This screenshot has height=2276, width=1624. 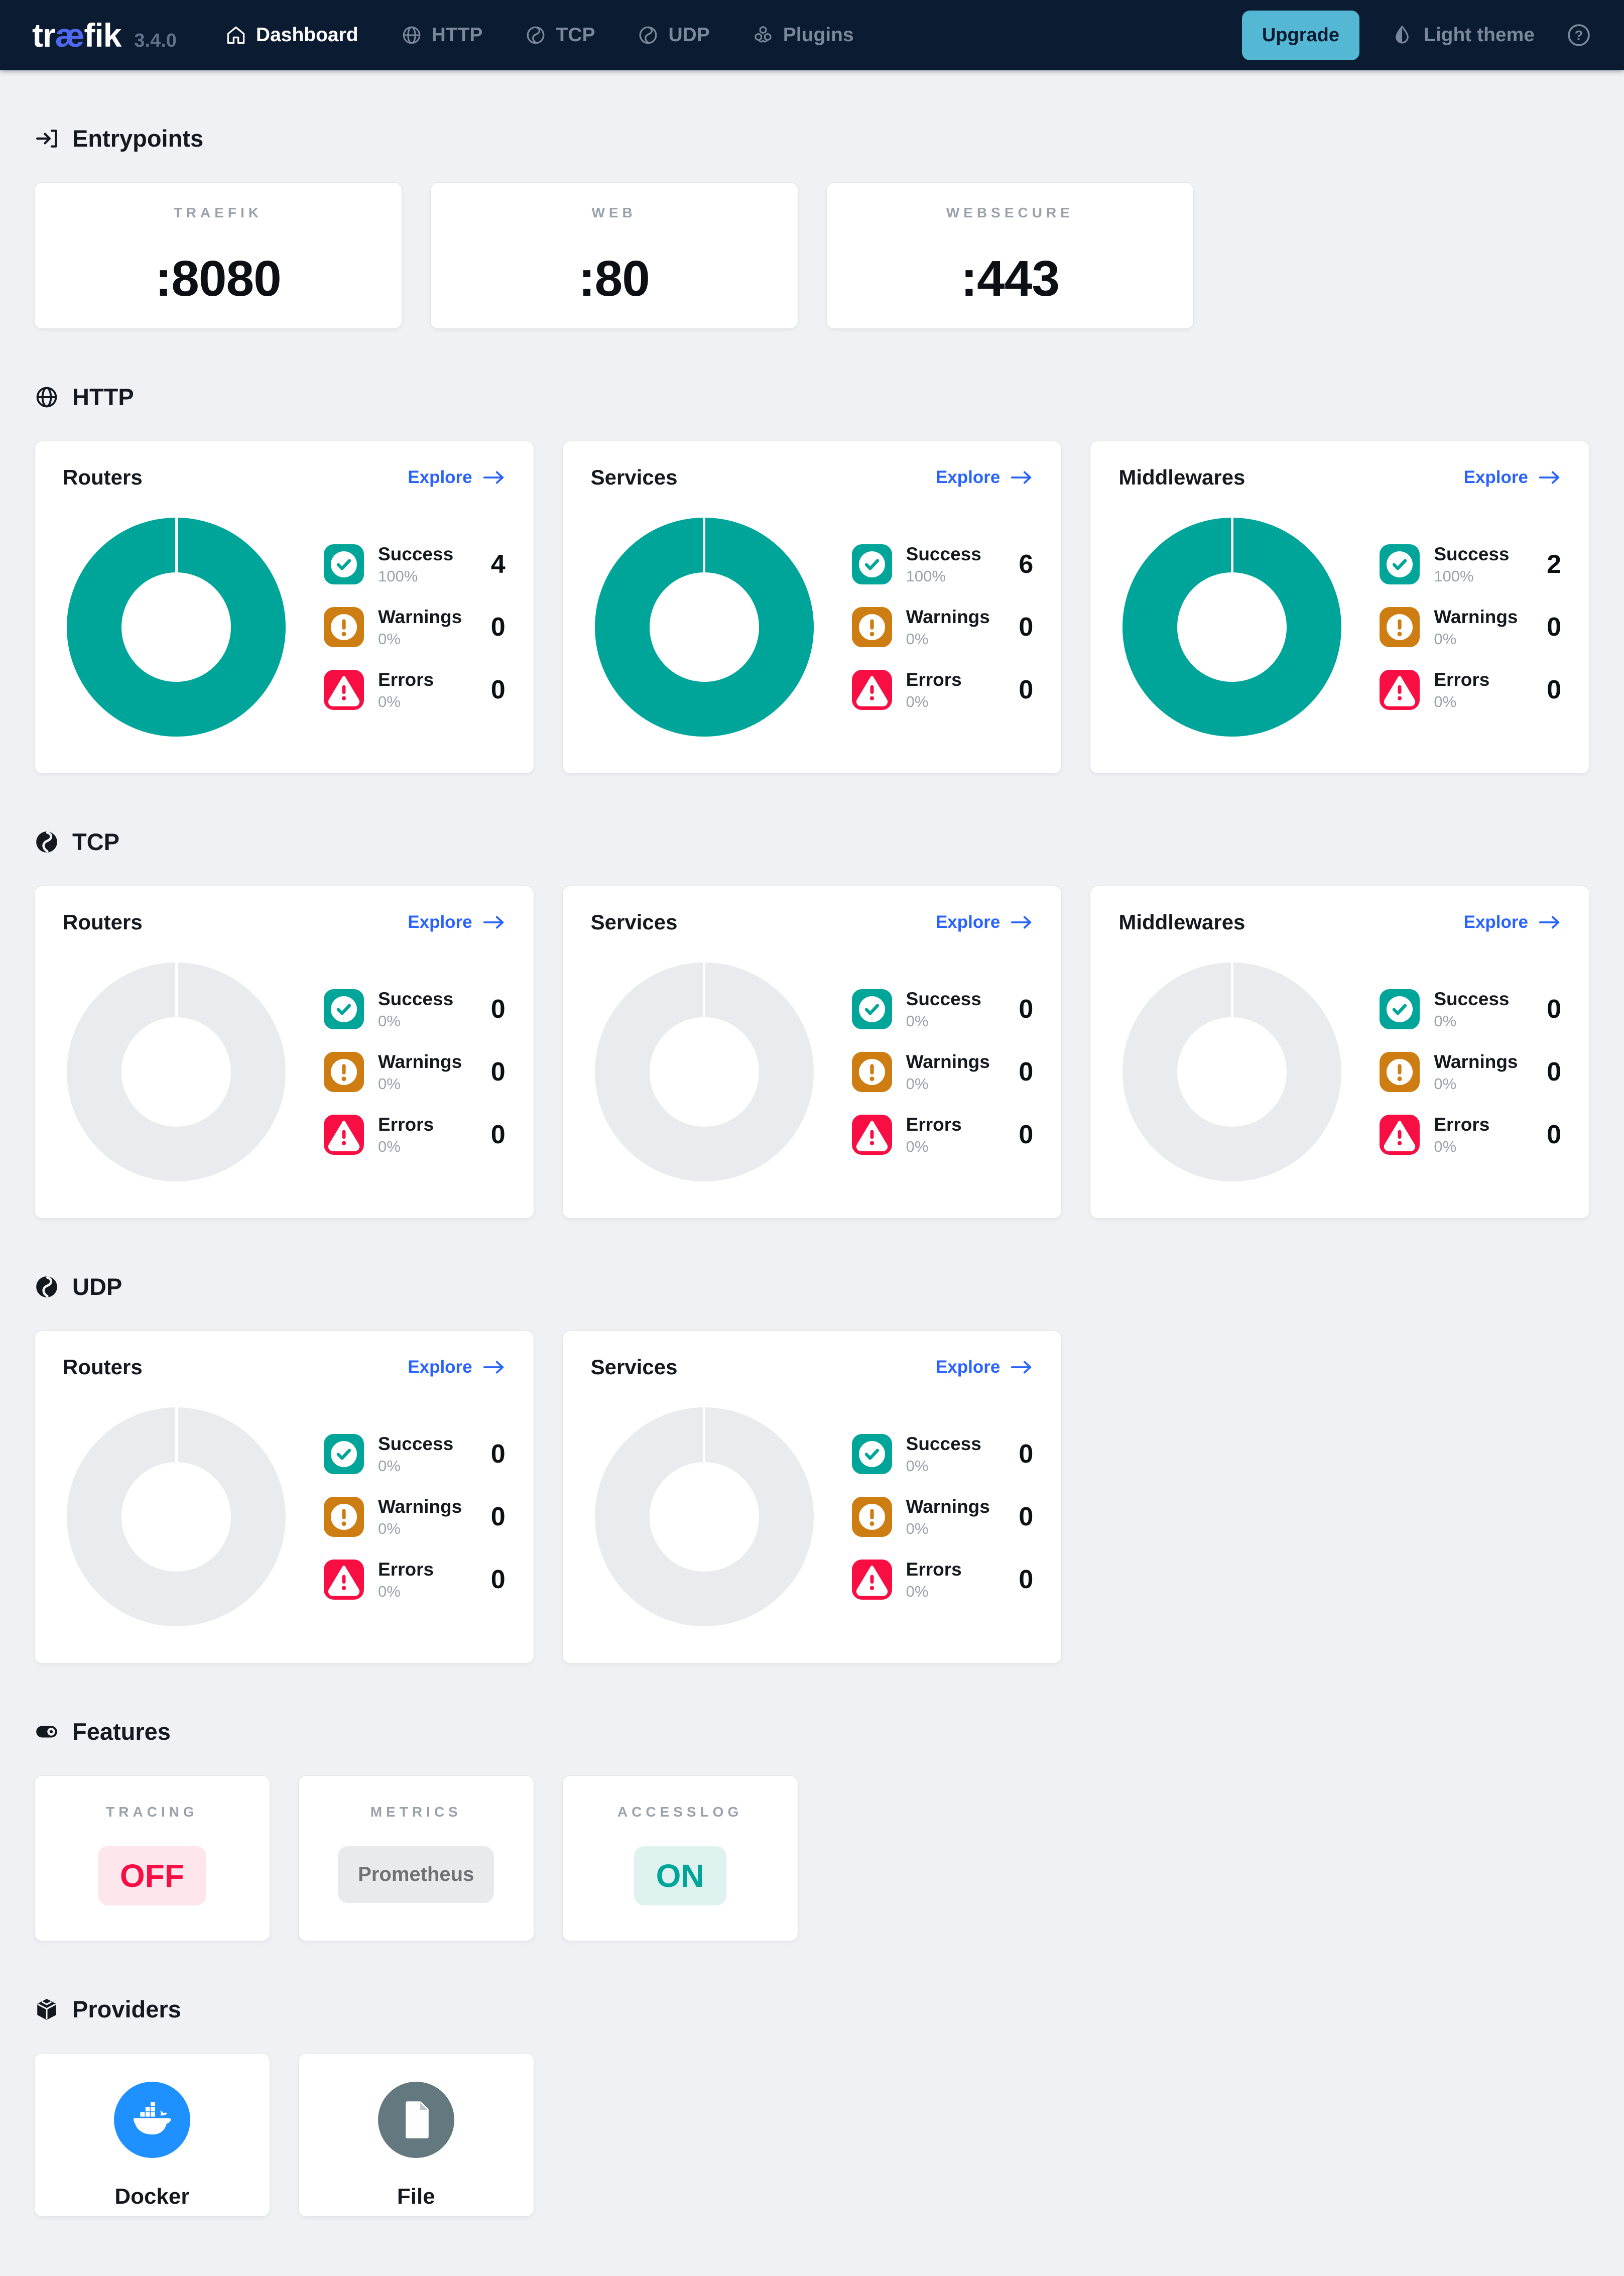 I want to click on nav-item-dashboard: Dashboard, so click(x=291, y=35).